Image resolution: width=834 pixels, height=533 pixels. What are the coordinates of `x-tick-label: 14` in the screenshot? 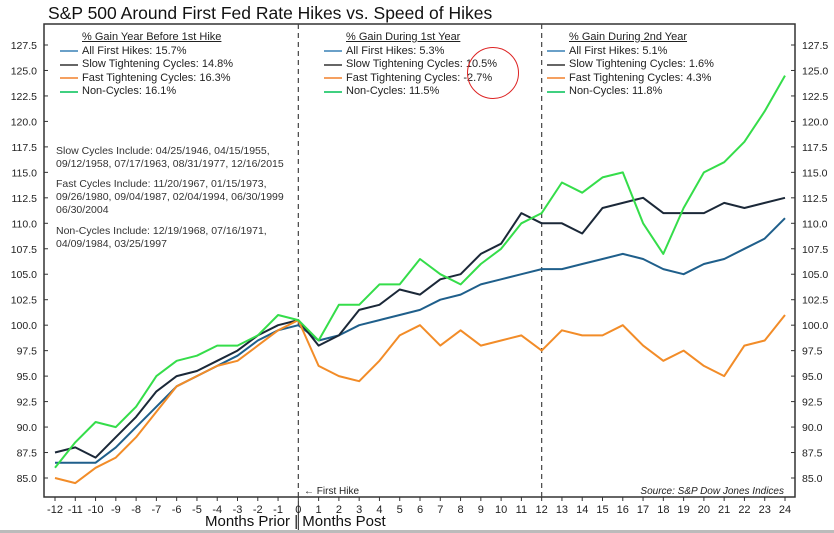 It's located at (582, 510).